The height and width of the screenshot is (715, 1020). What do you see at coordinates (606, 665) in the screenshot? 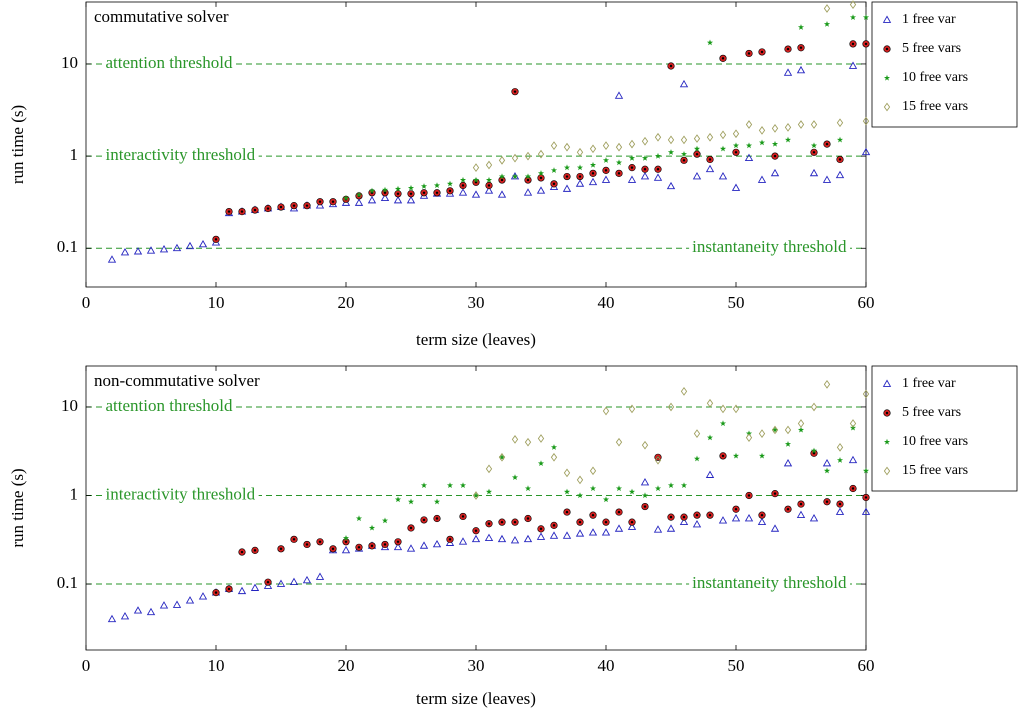
I see `x-tick-label: 40` at bounding box center [606, 665].